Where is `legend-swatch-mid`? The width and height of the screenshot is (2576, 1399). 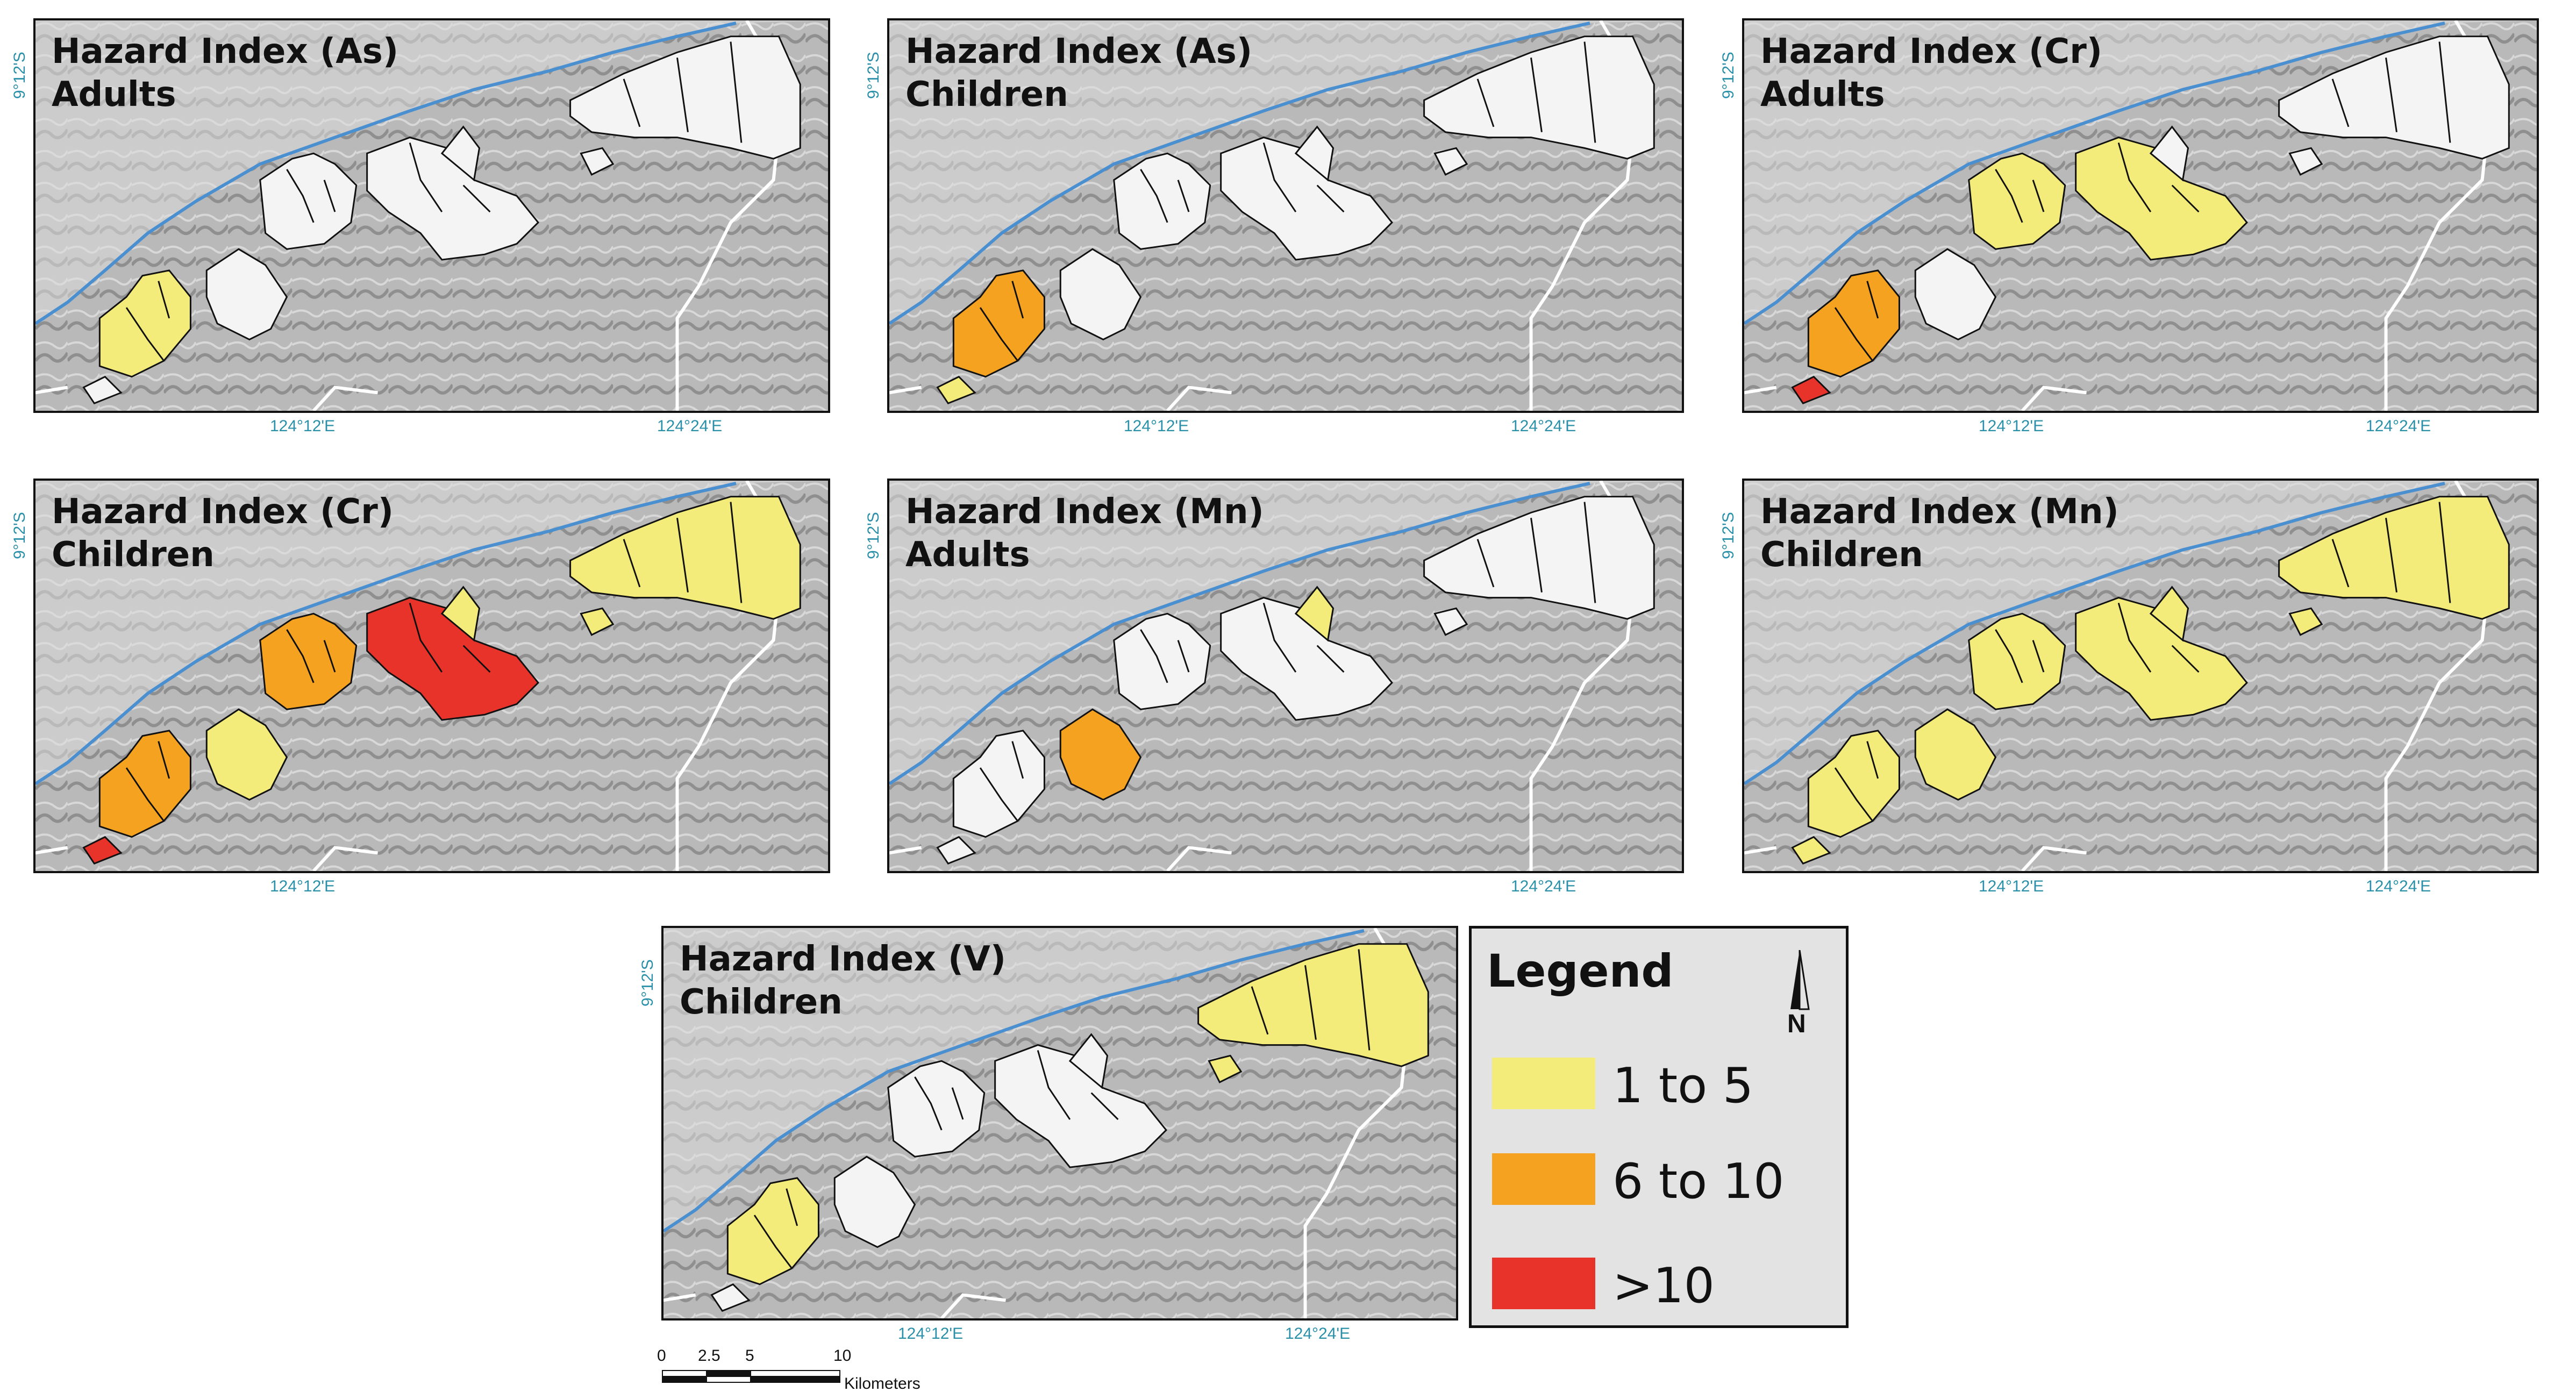
legend-swatch-mid is located at coordinates (1543, 1179).